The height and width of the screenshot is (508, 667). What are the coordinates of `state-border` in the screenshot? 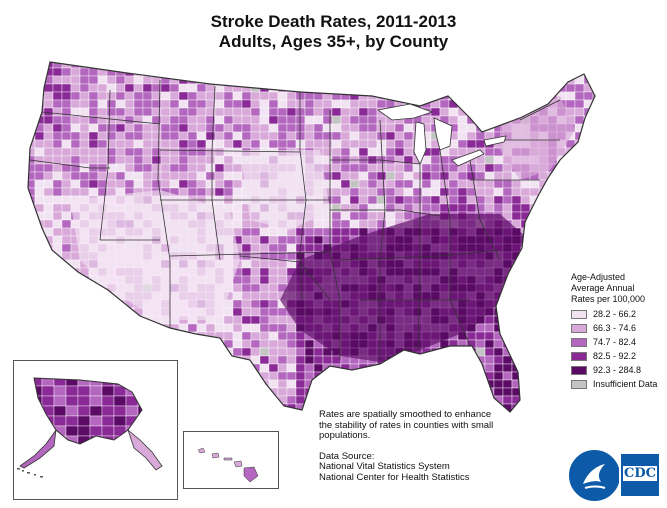 It's located at (382, 239).